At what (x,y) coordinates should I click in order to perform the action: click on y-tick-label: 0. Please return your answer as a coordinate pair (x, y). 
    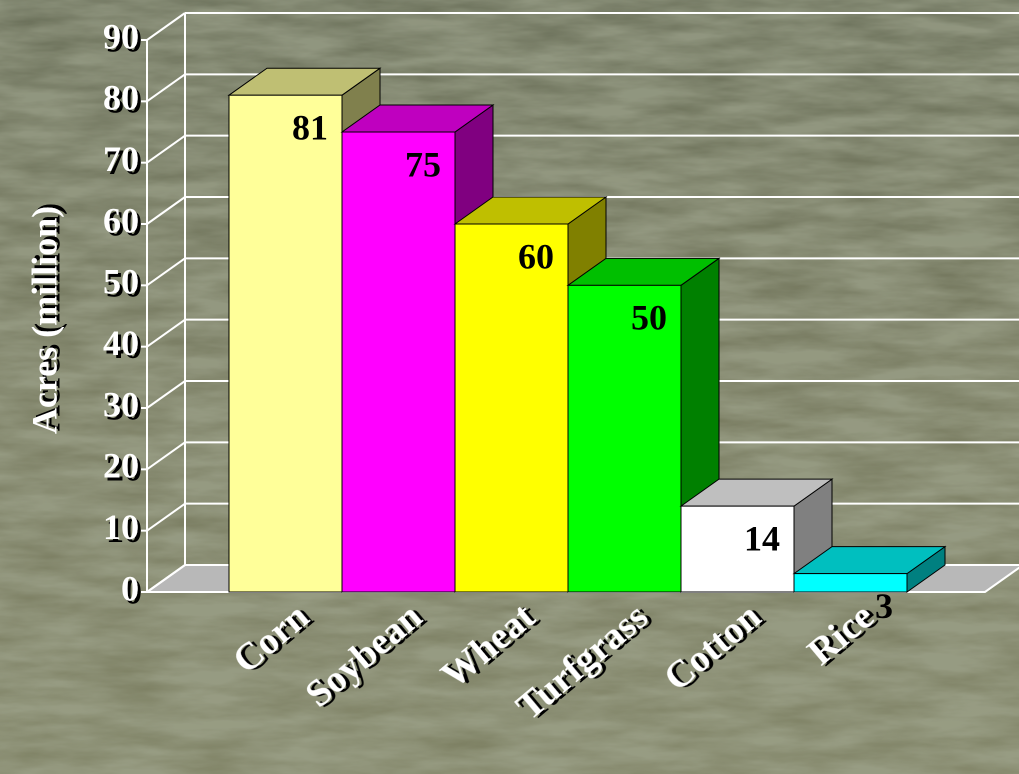
    Looking at the image, I should click on (130, 588).